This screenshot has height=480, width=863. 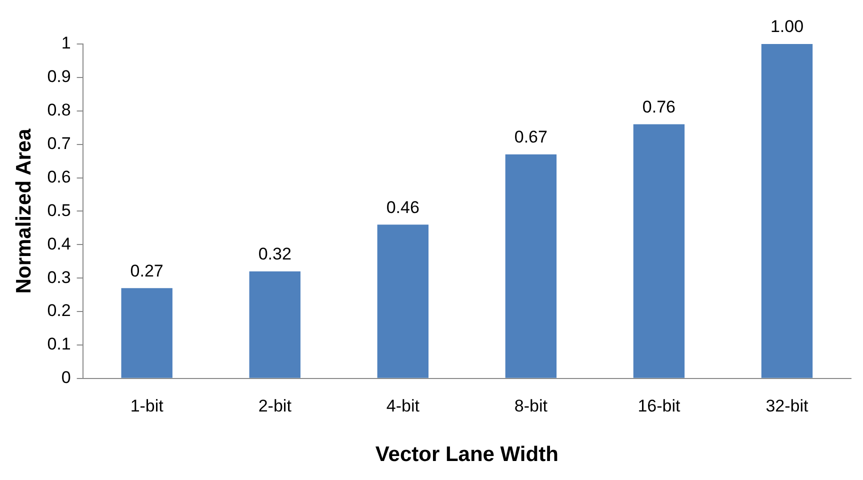 I want to click on data-label: 0.32, so click(x=275, y=254).